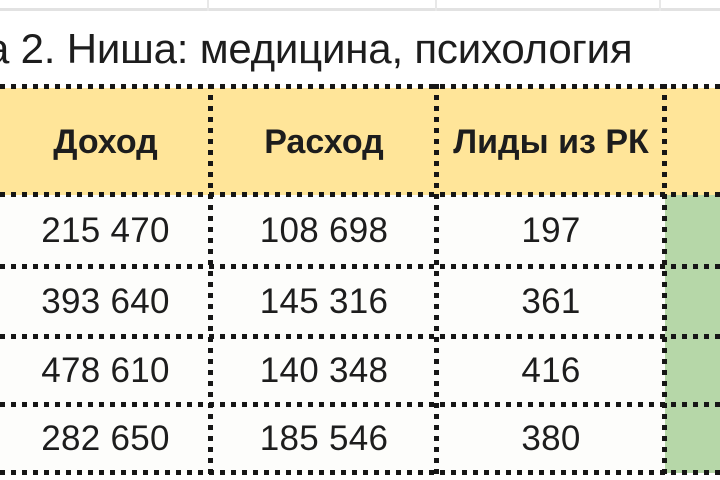 The height and width of the screenshot is (480, 720). What do you see at coordinates (324, 231) in the screenshot?
I see `table-cell-expense-0: 108 698` at bounding box center [324, 231].